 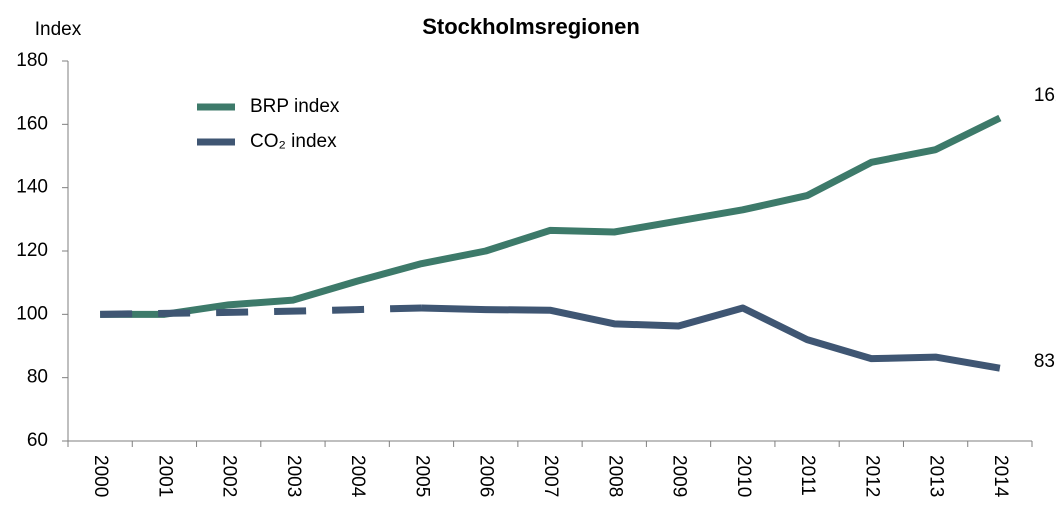 What do you see at coordinates (32, 123) in the screenshot?
I see `y-tick-label: 160` at bounding box center [32, 123].